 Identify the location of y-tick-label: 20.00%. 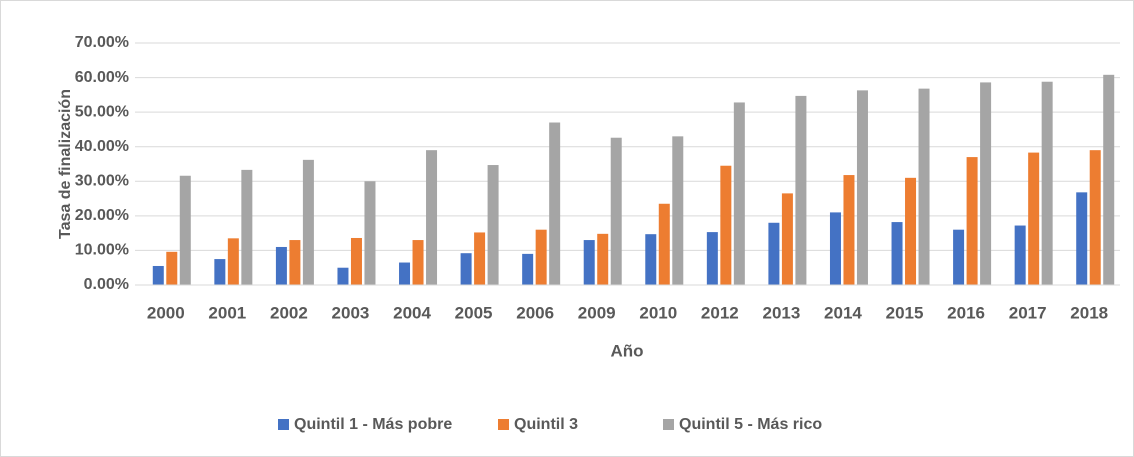
(102, 215).